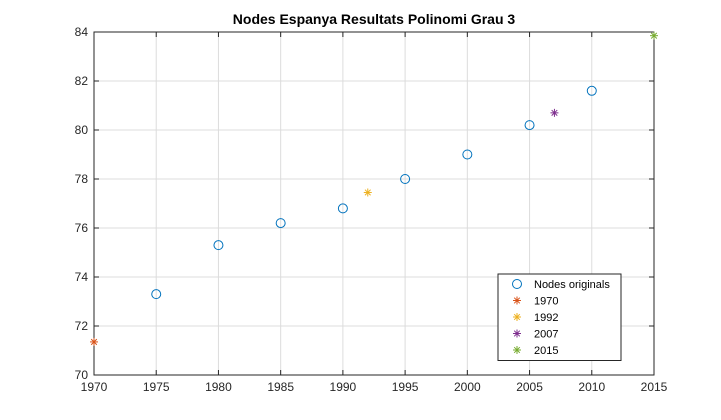 The image size is (721, 420). I want to click on y-tick-label: 80, so click(82, 130).